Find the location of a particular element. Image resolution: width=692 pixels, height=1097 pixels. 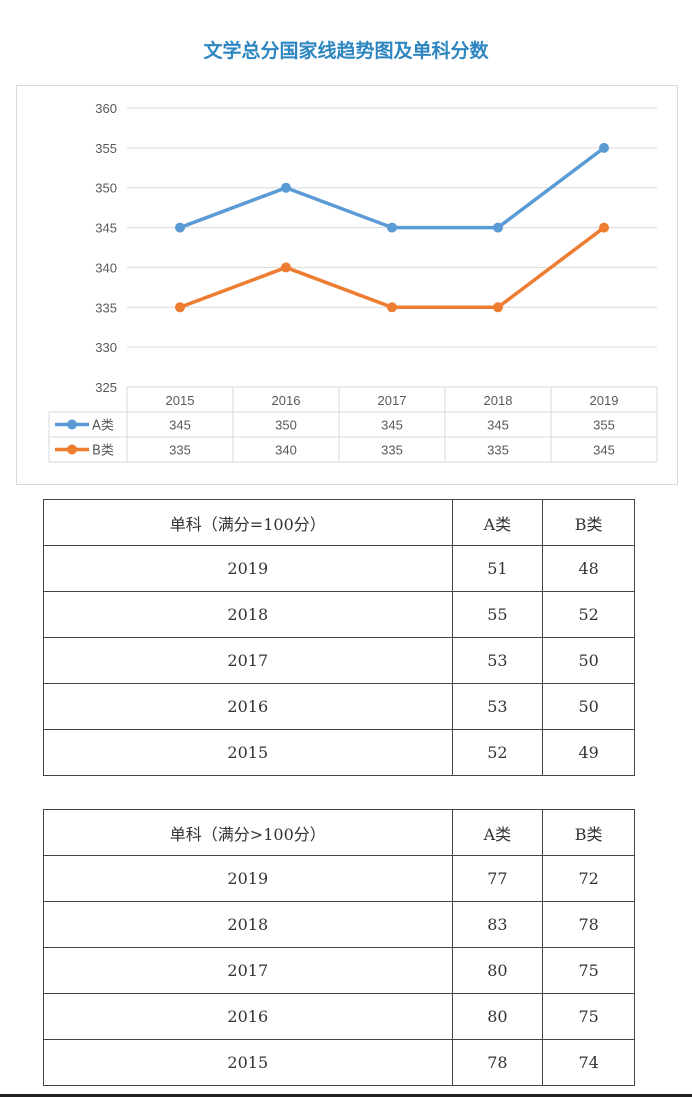

bottom-divider is located at coordinates (346, 1095).